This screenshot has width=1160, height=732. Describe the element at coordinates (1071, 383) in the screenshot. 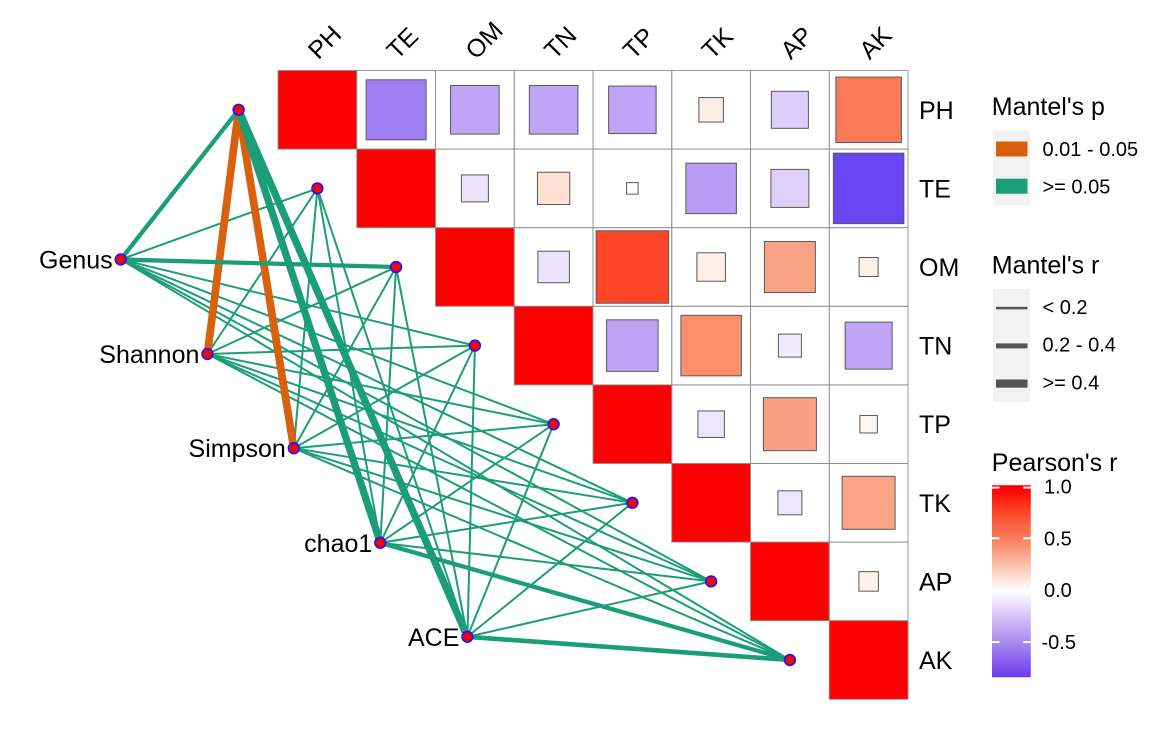

I see `svg-text: >= 0.4` at that location.